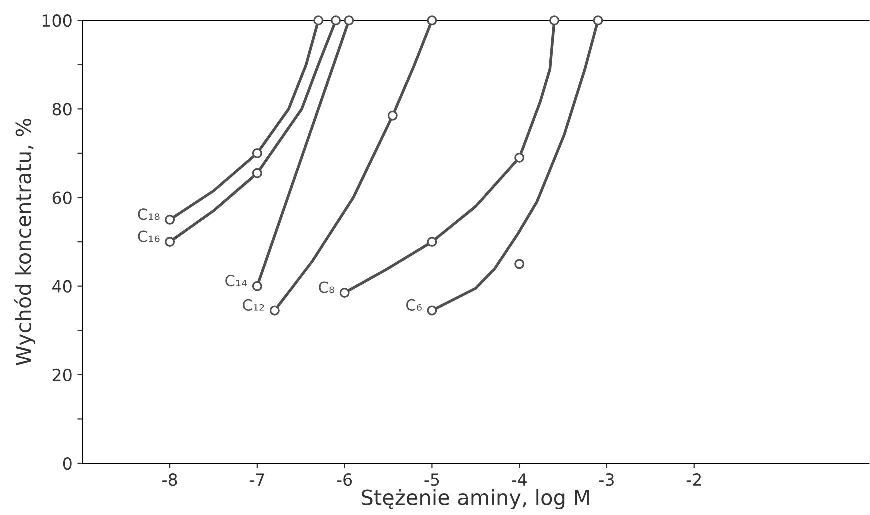  Describe the element at coordinates (344, 480) in the screenshot. I see `x-tick-label: -6` at that location.